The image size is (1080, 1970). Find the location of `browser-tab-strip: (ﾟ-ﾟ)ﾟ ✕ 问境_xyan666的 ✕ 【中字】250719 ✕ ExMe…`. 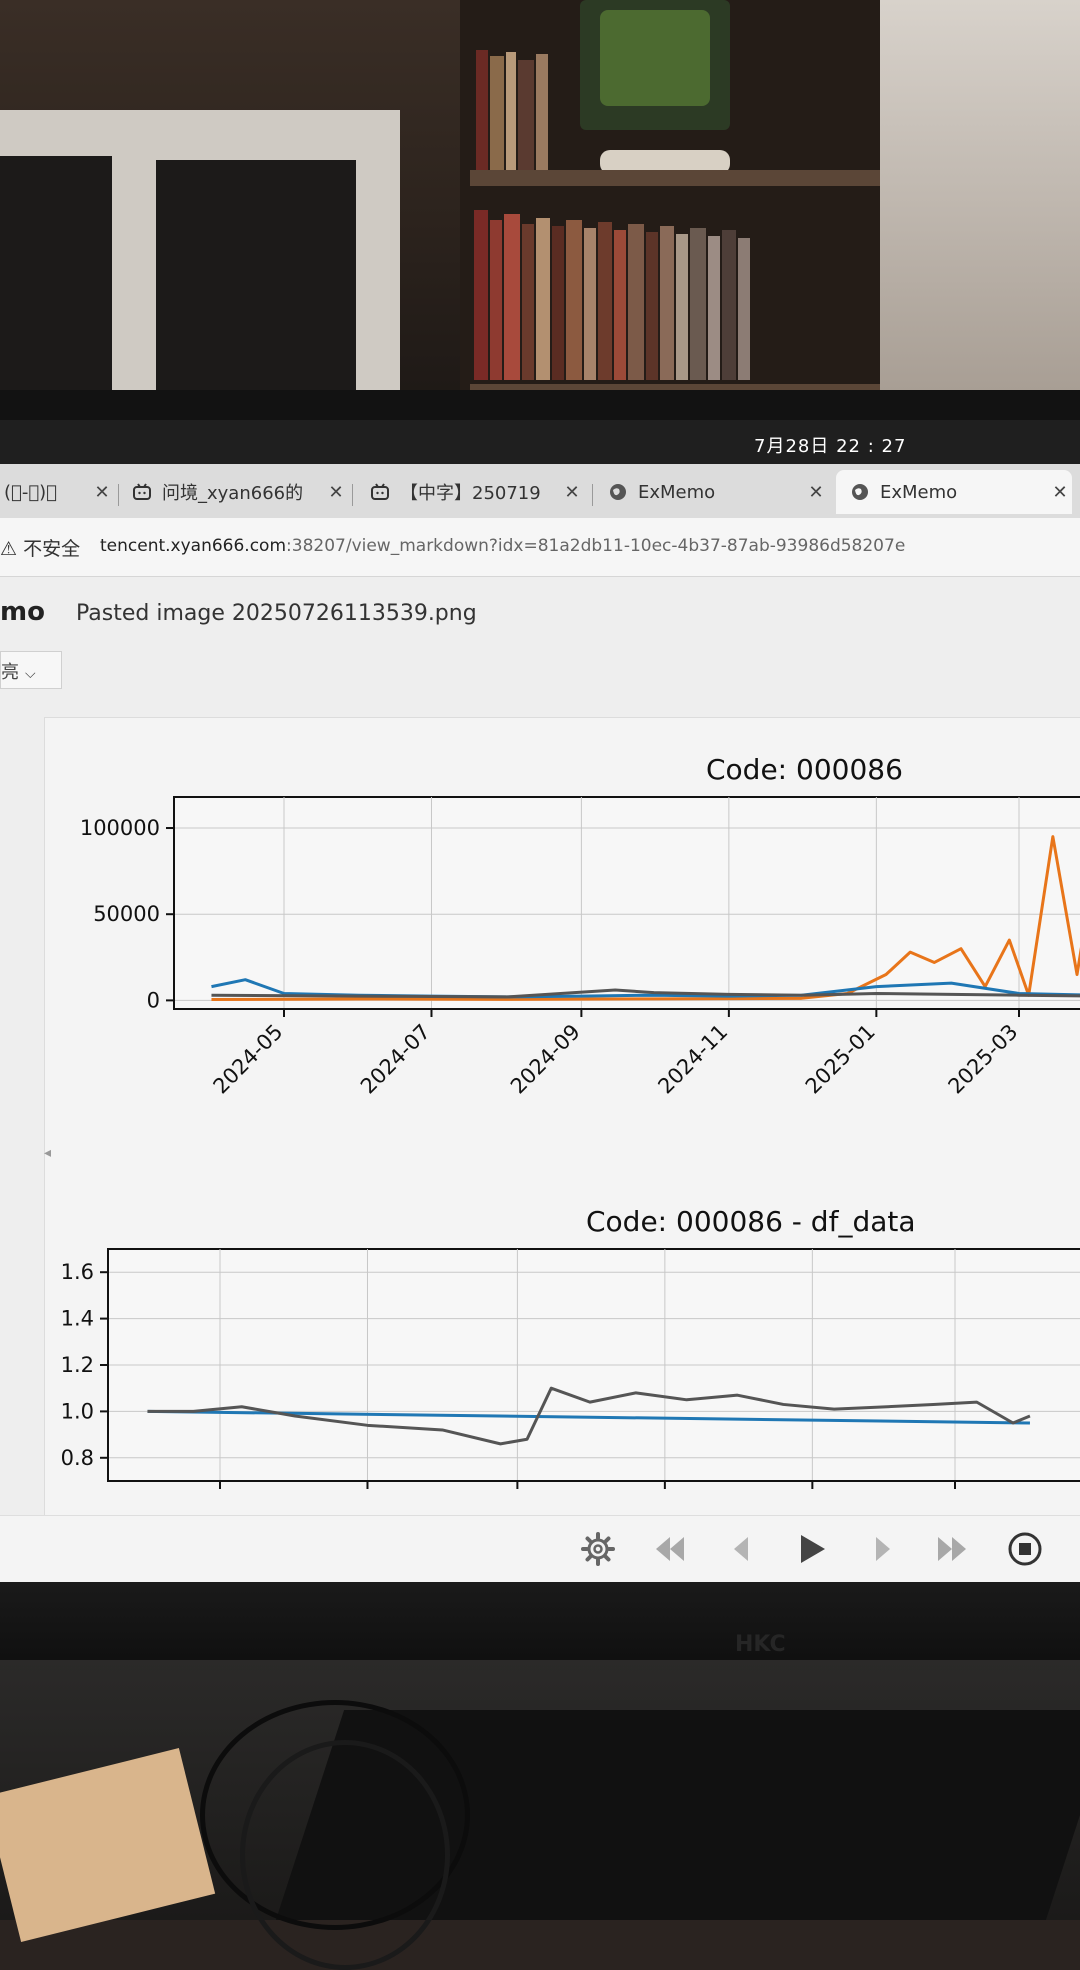

browser-tab-strip: (ﾟ-ﾟ)ﾟ ✕ 问境_xyan666的 ✕ 【中字】250719 ✕ ExMe… is located at coordinates (540, 491).